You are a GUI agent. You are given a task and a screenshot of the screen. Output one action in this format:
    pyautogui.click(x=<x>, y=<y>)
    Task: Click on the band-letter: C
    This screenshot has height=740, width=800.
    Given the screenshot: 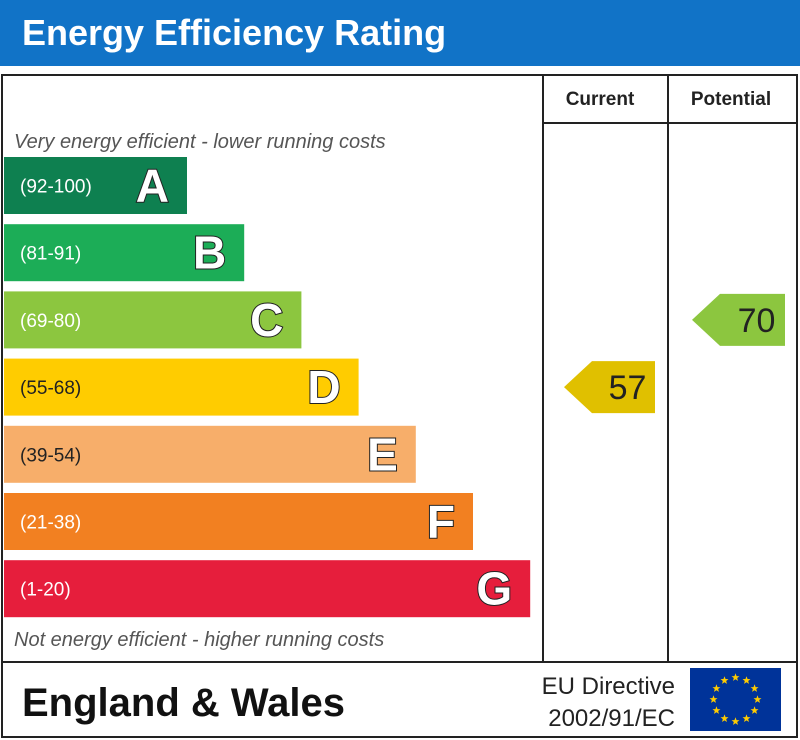 What is the action you would take?
    pyautogui.click(x=266, y=320)
    